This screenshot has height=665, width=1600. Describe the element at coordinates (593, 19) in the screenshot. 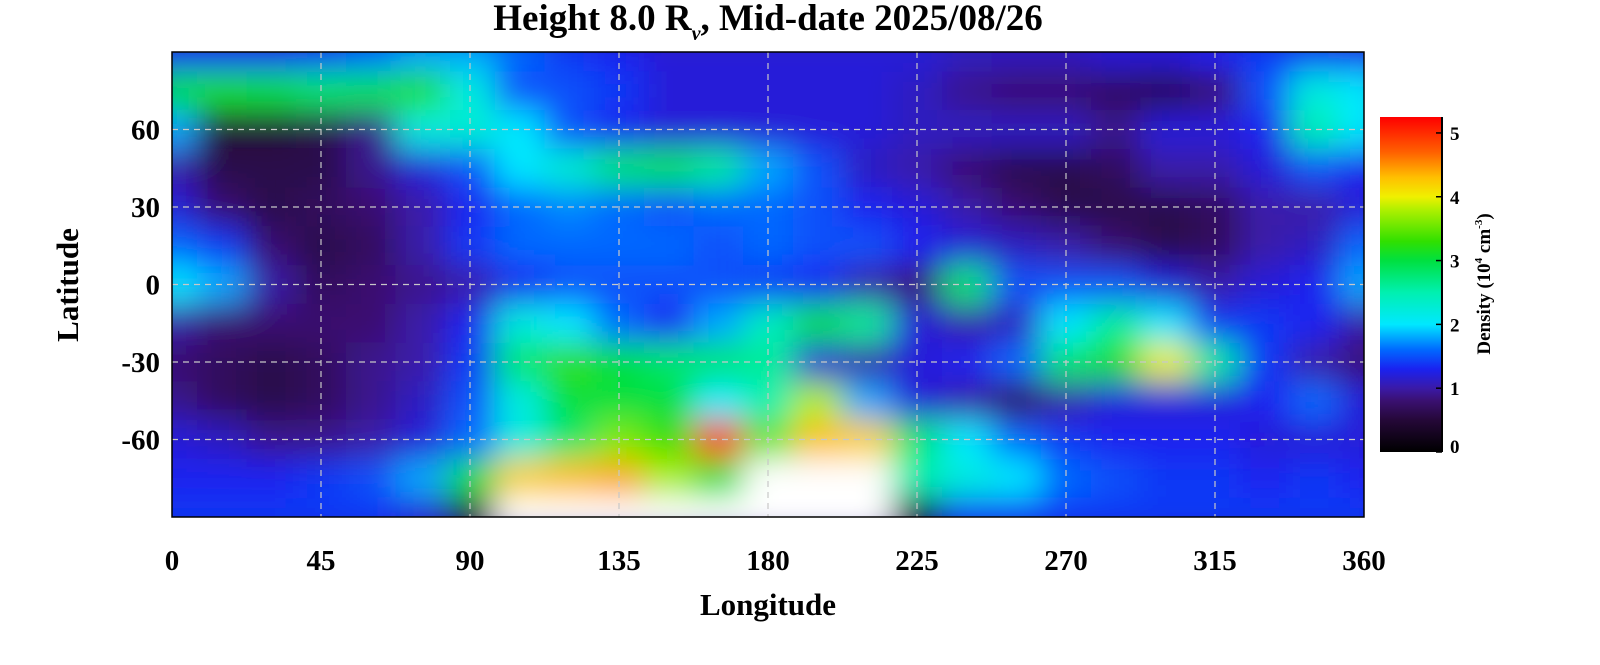

I see `chart-title-main: Height 8.0 R` at that location.